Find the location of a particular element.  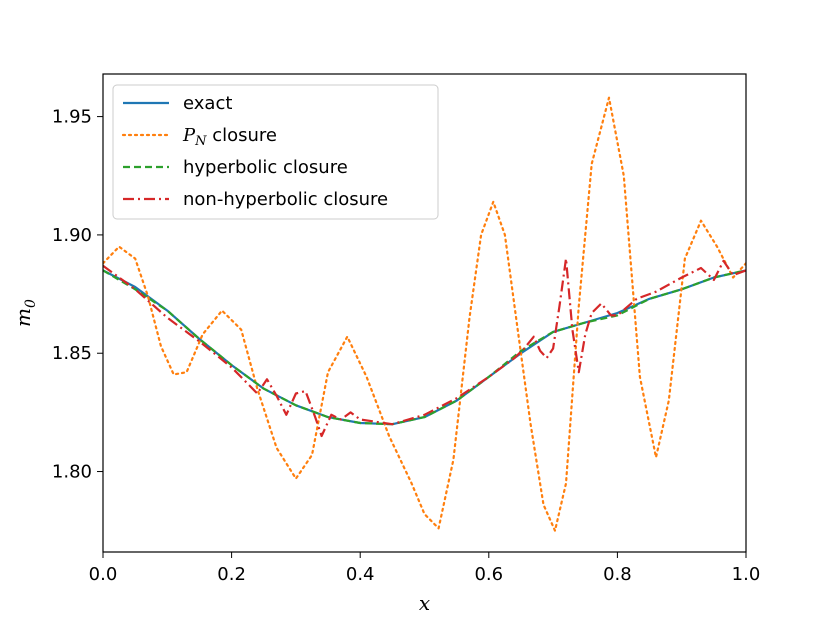

y-axis-label-base: m is located at coordinates (23, 317).